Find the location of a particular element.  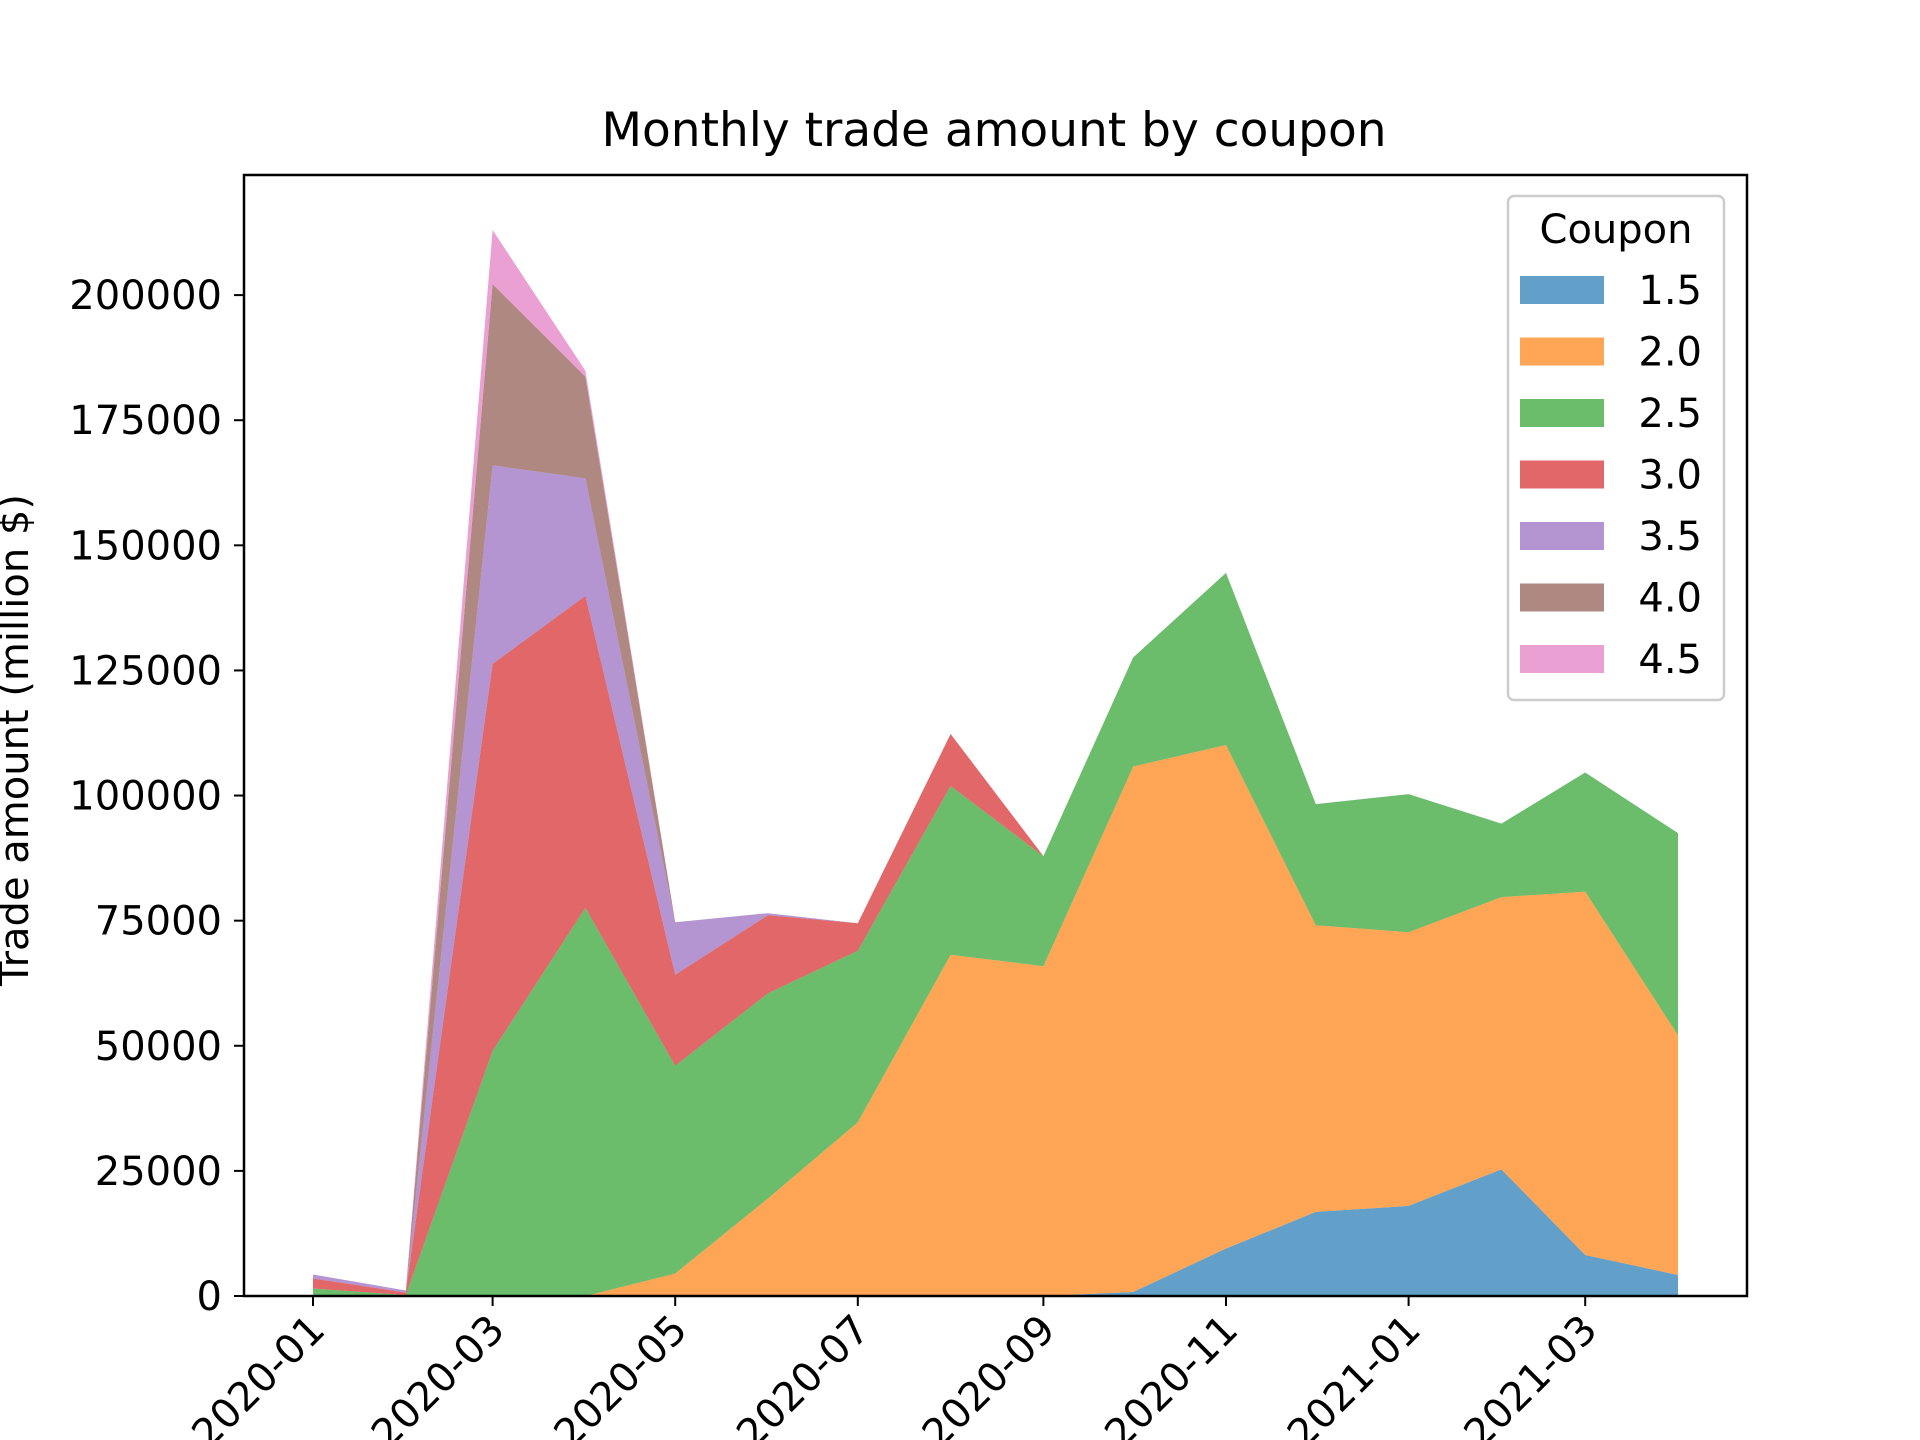

y-tick-label: 50000 is located at coordinates (158, 1047).